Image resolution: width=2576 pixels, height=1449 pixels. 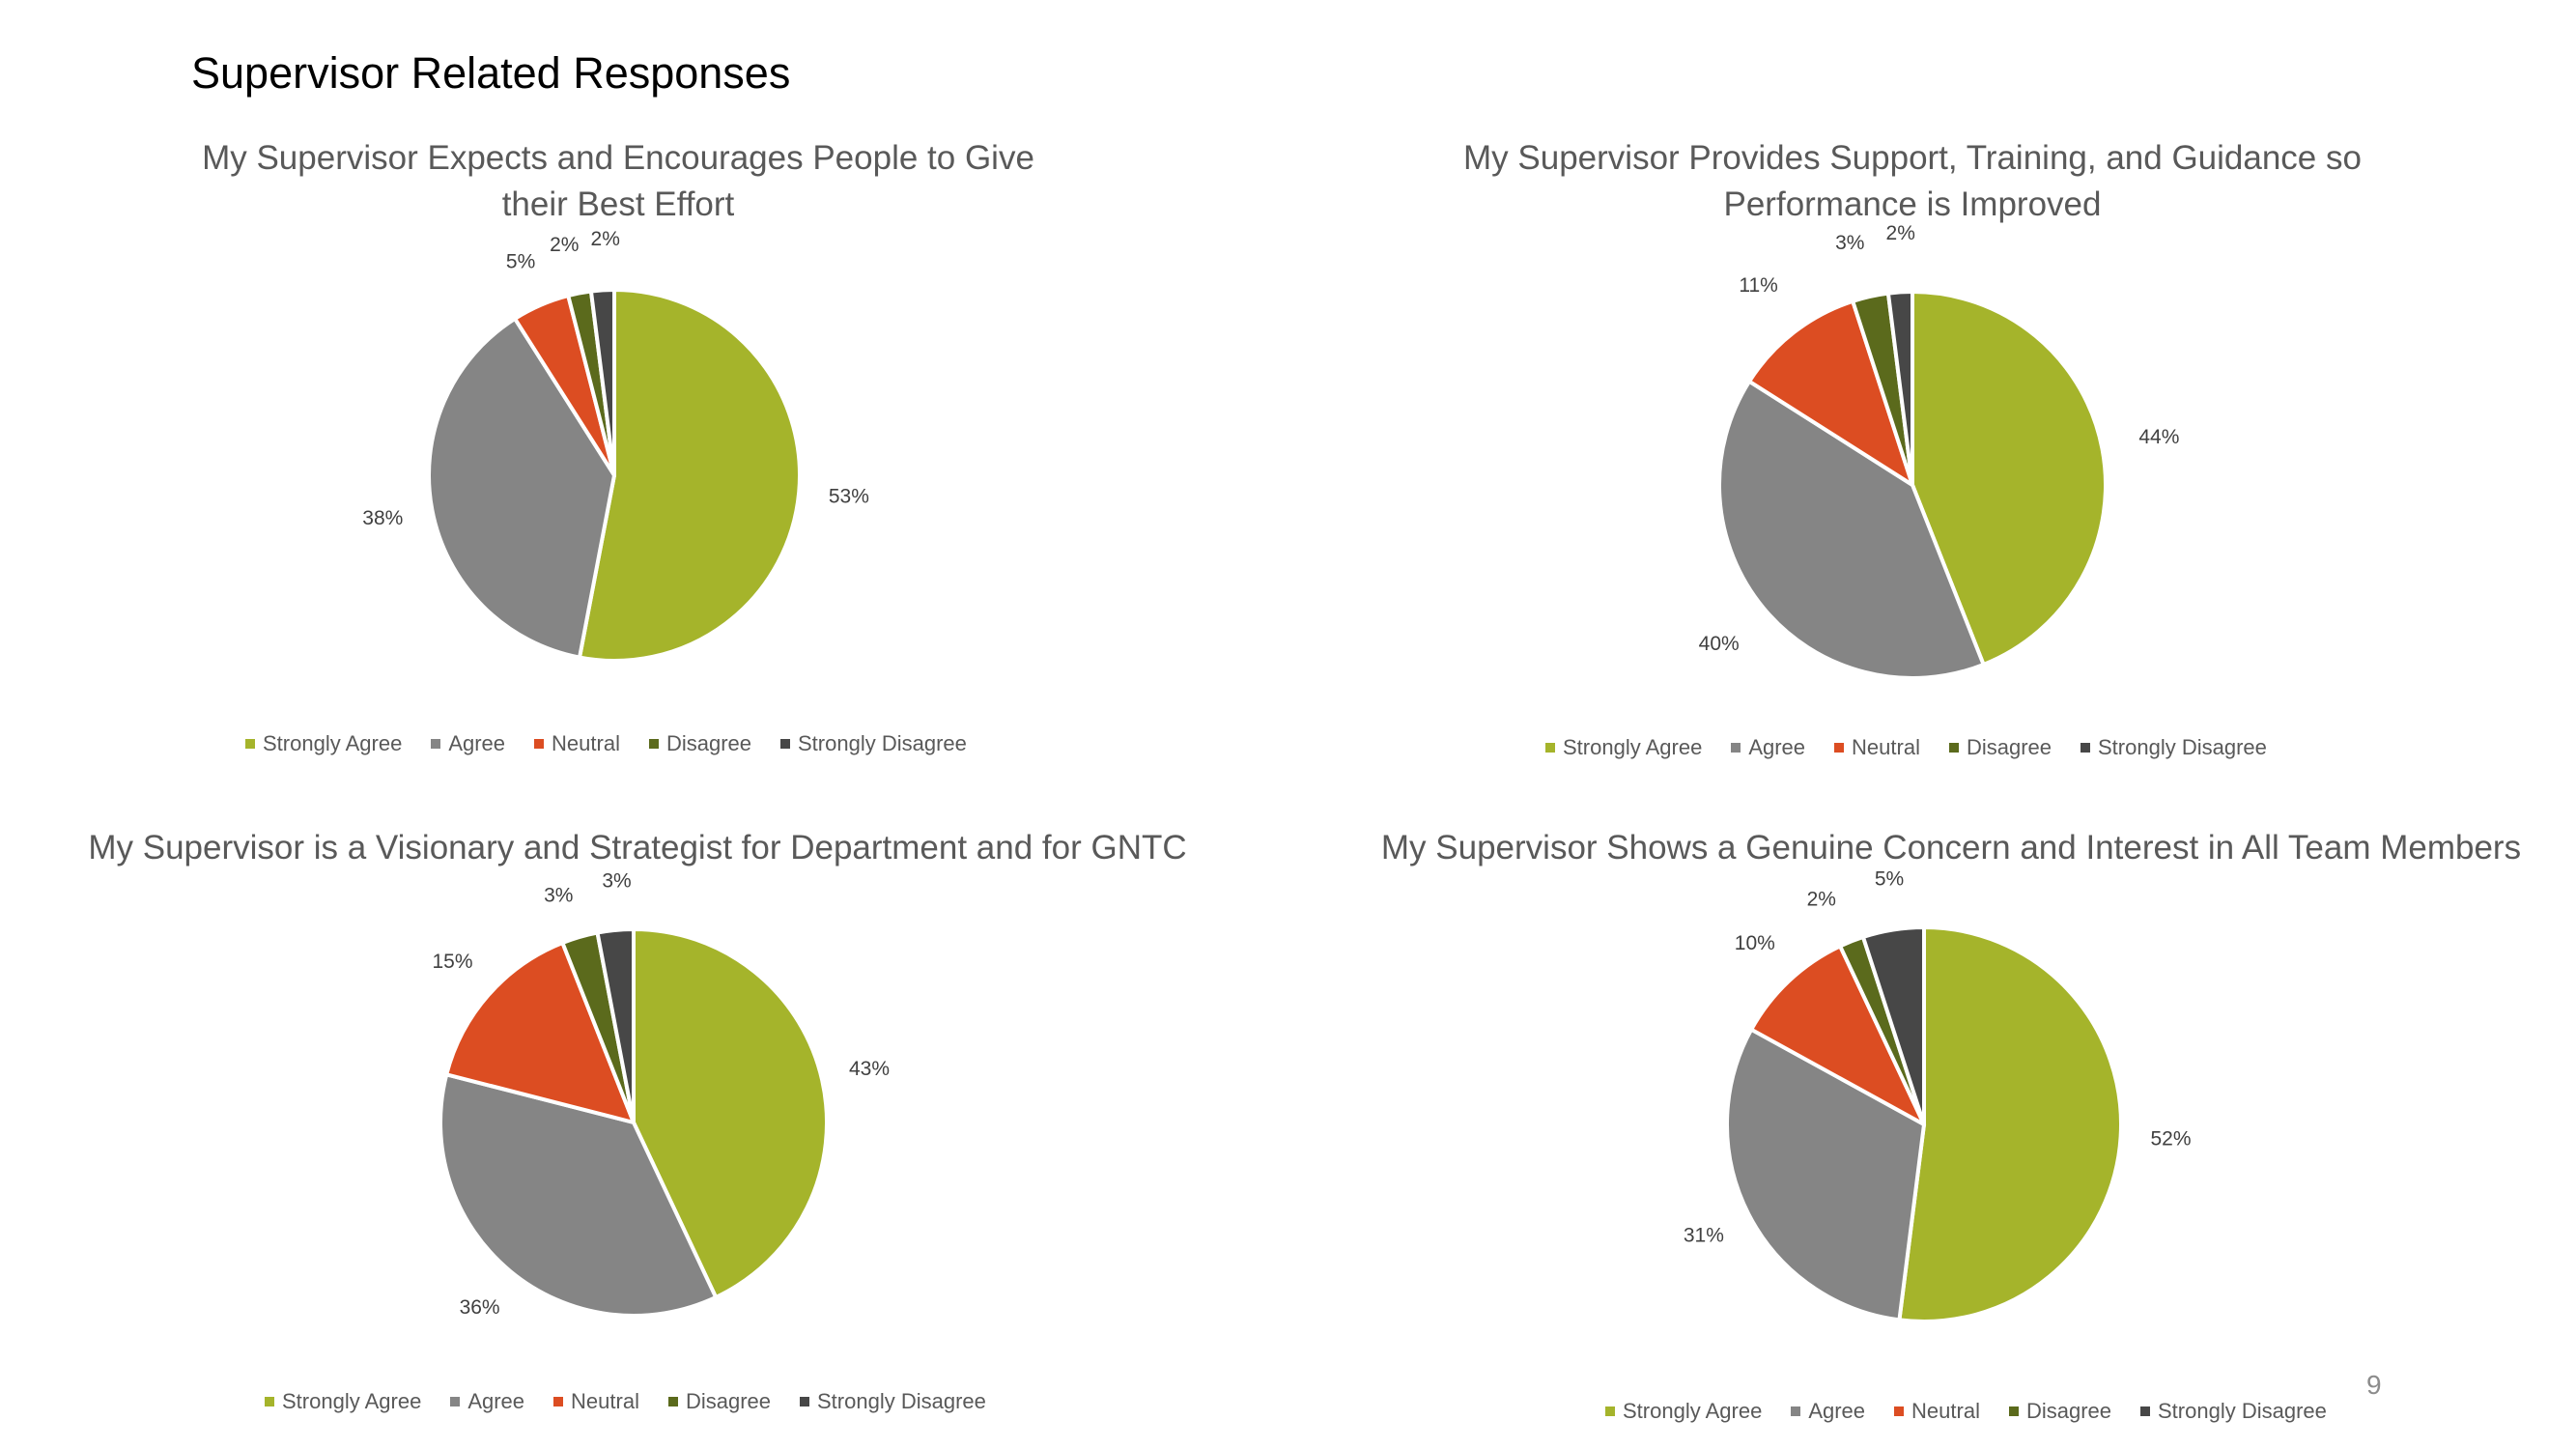 I want to click on data-label-neutral: 10%, so click(x=1755, y=943).